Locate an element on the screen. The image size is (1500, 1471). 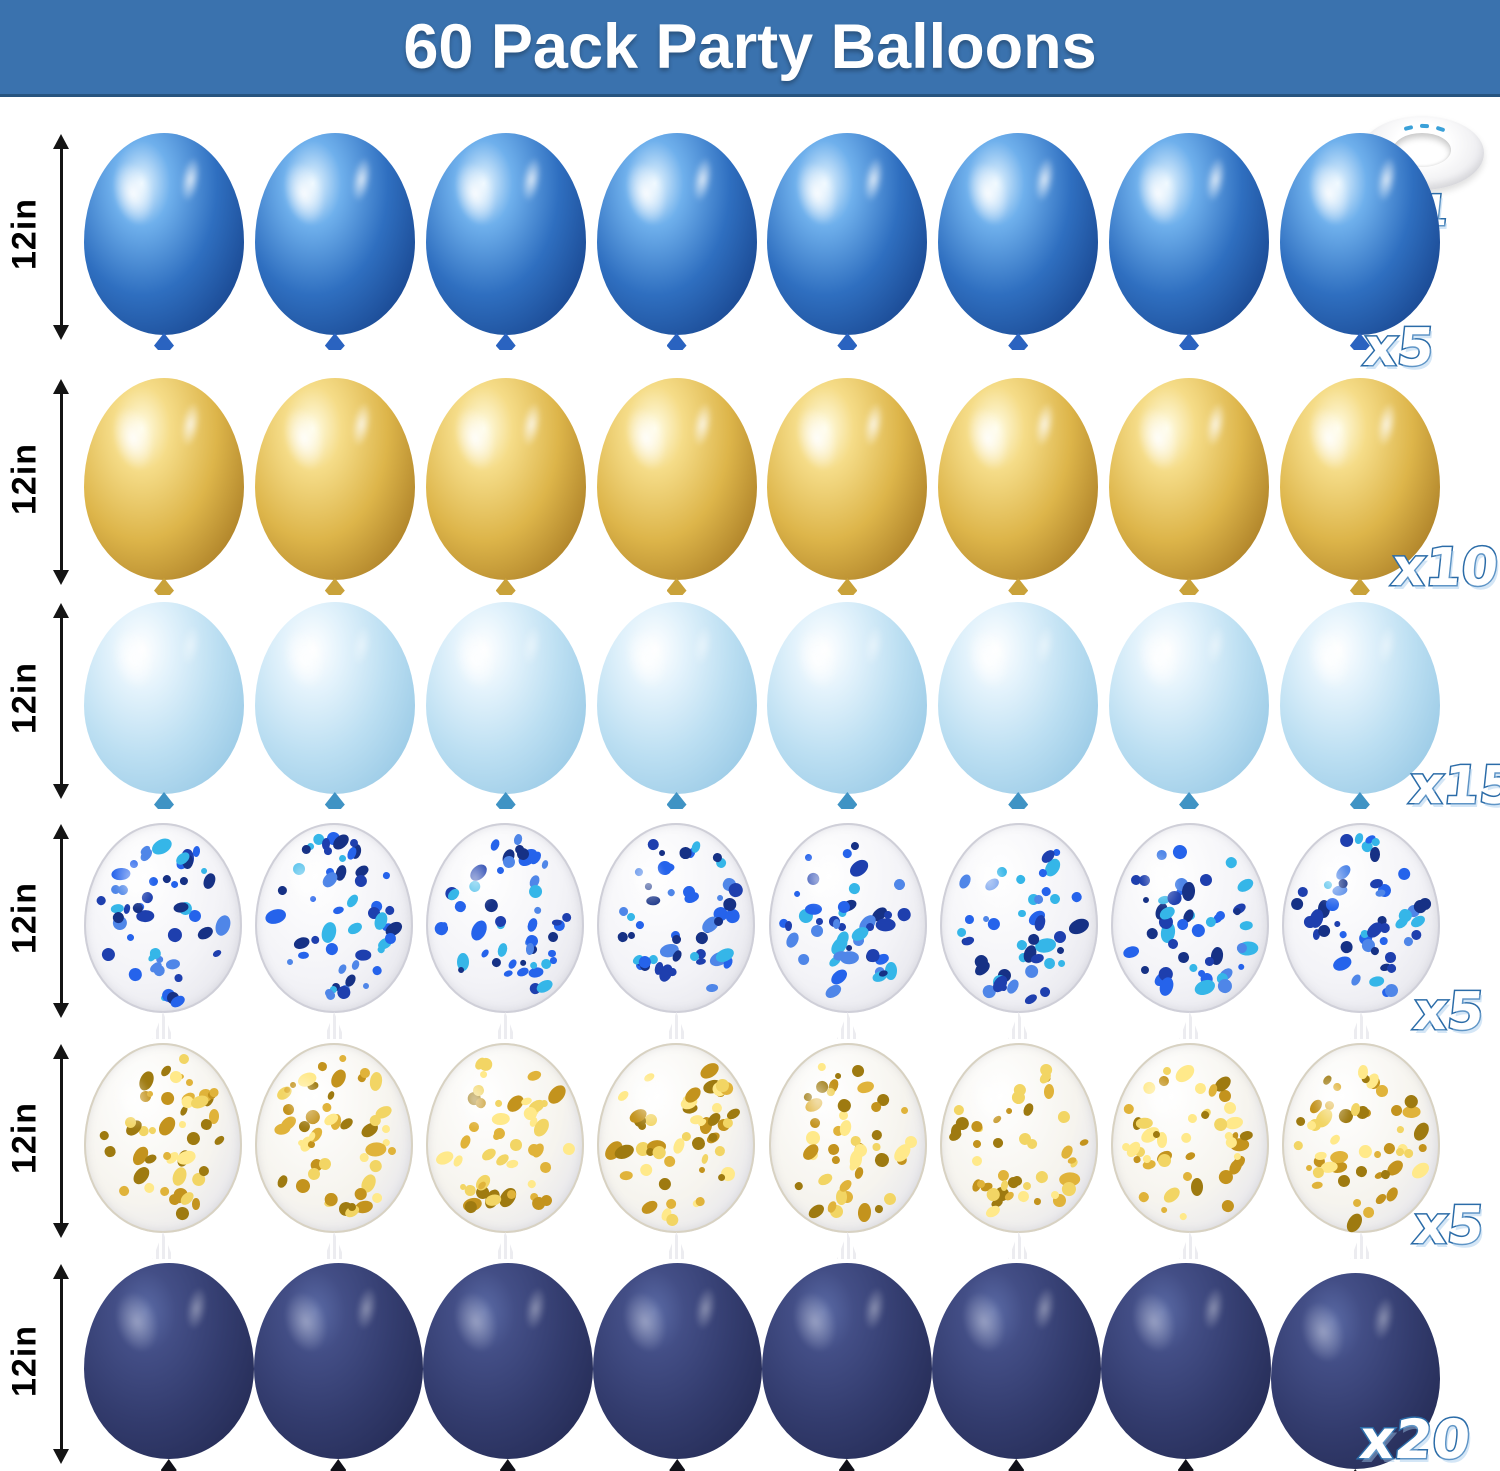
pearl-light-blue-balloons is located at coordinates (762, 705).